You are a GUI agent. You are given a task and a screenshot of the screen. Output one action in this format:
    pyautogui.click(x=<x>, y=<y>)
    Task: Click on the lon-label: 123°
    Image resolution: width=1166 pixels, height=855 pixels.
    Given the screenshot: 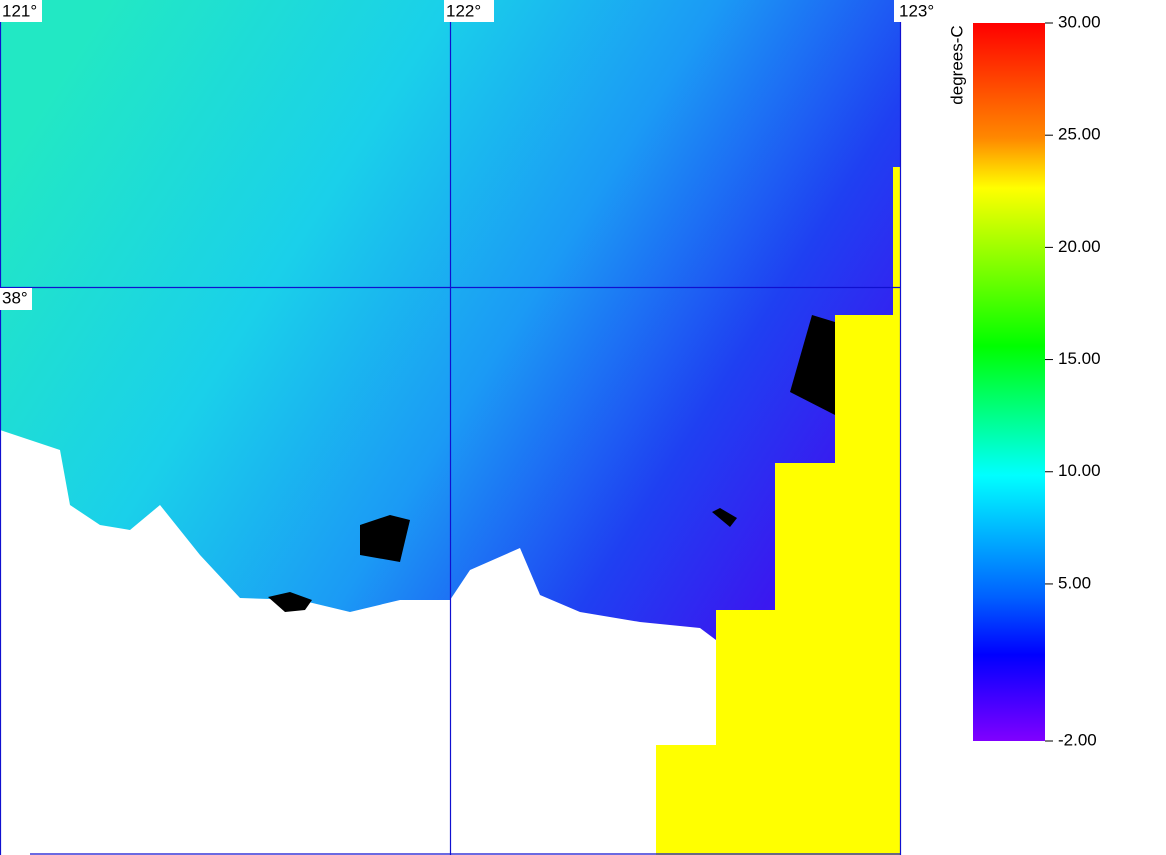 What is the action you would take?
    pyautogui.click(x=916, y=10)
    